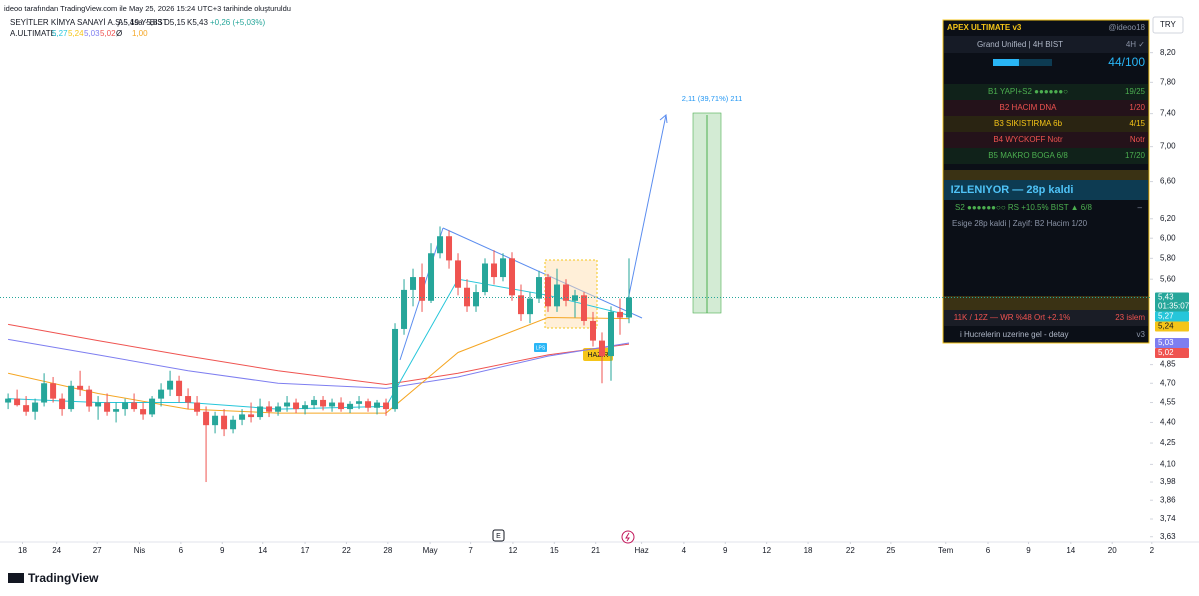  I want to click on dividend-marker, so click(628, 537).